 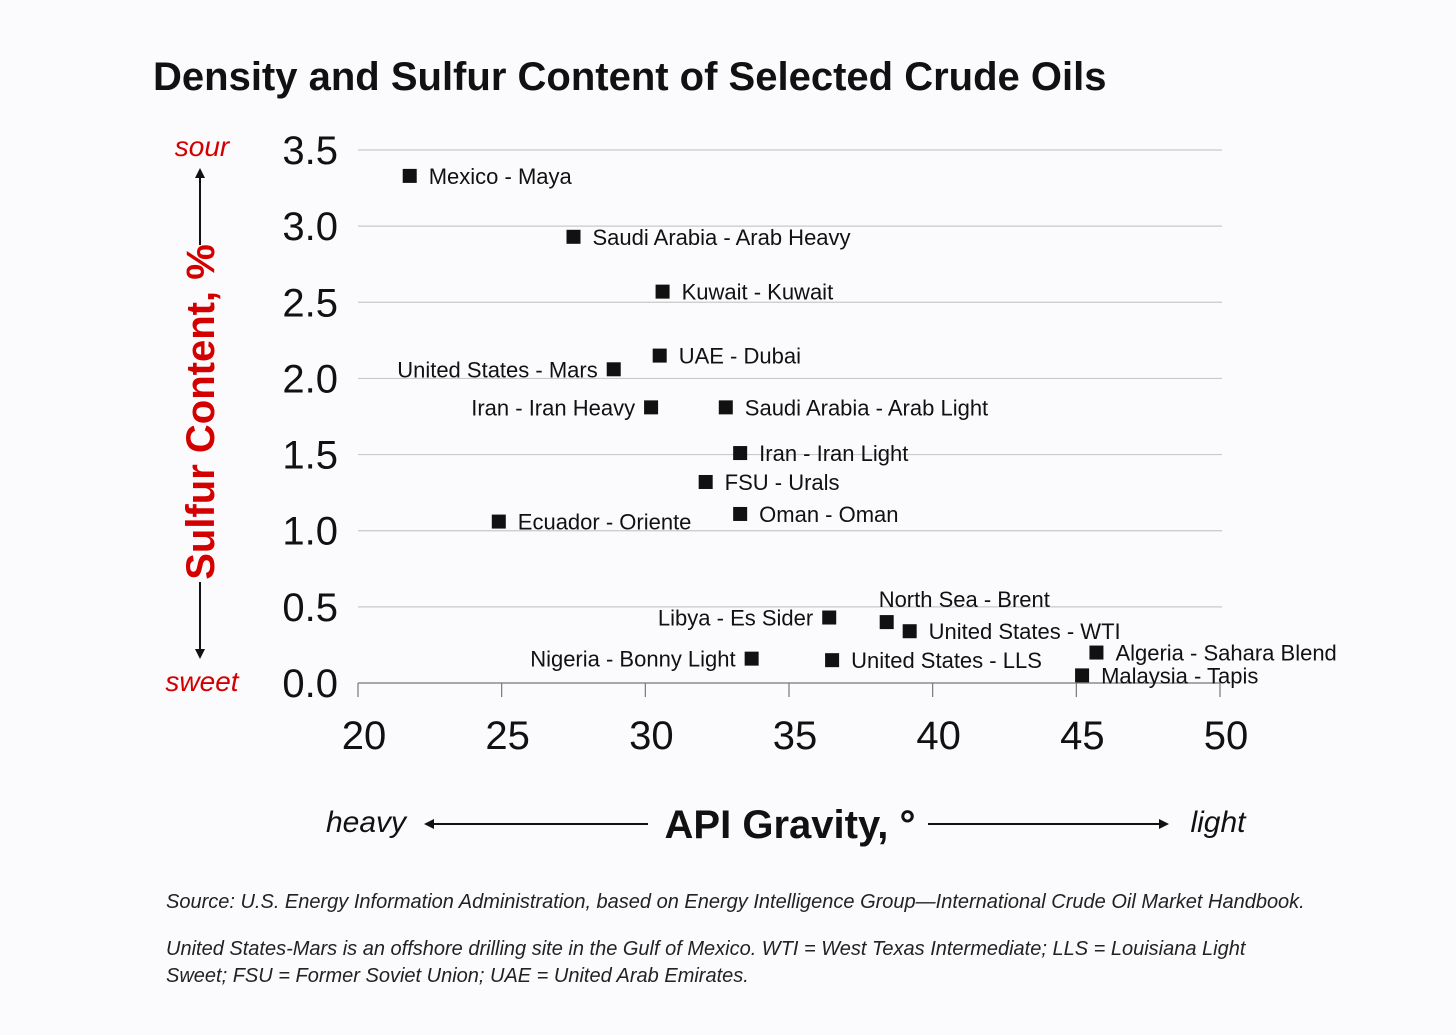 What do you see at coordinates (1226, 736) in the screenshot?
I see `x-tick-label: 50` at bounding box center [1226, 736].